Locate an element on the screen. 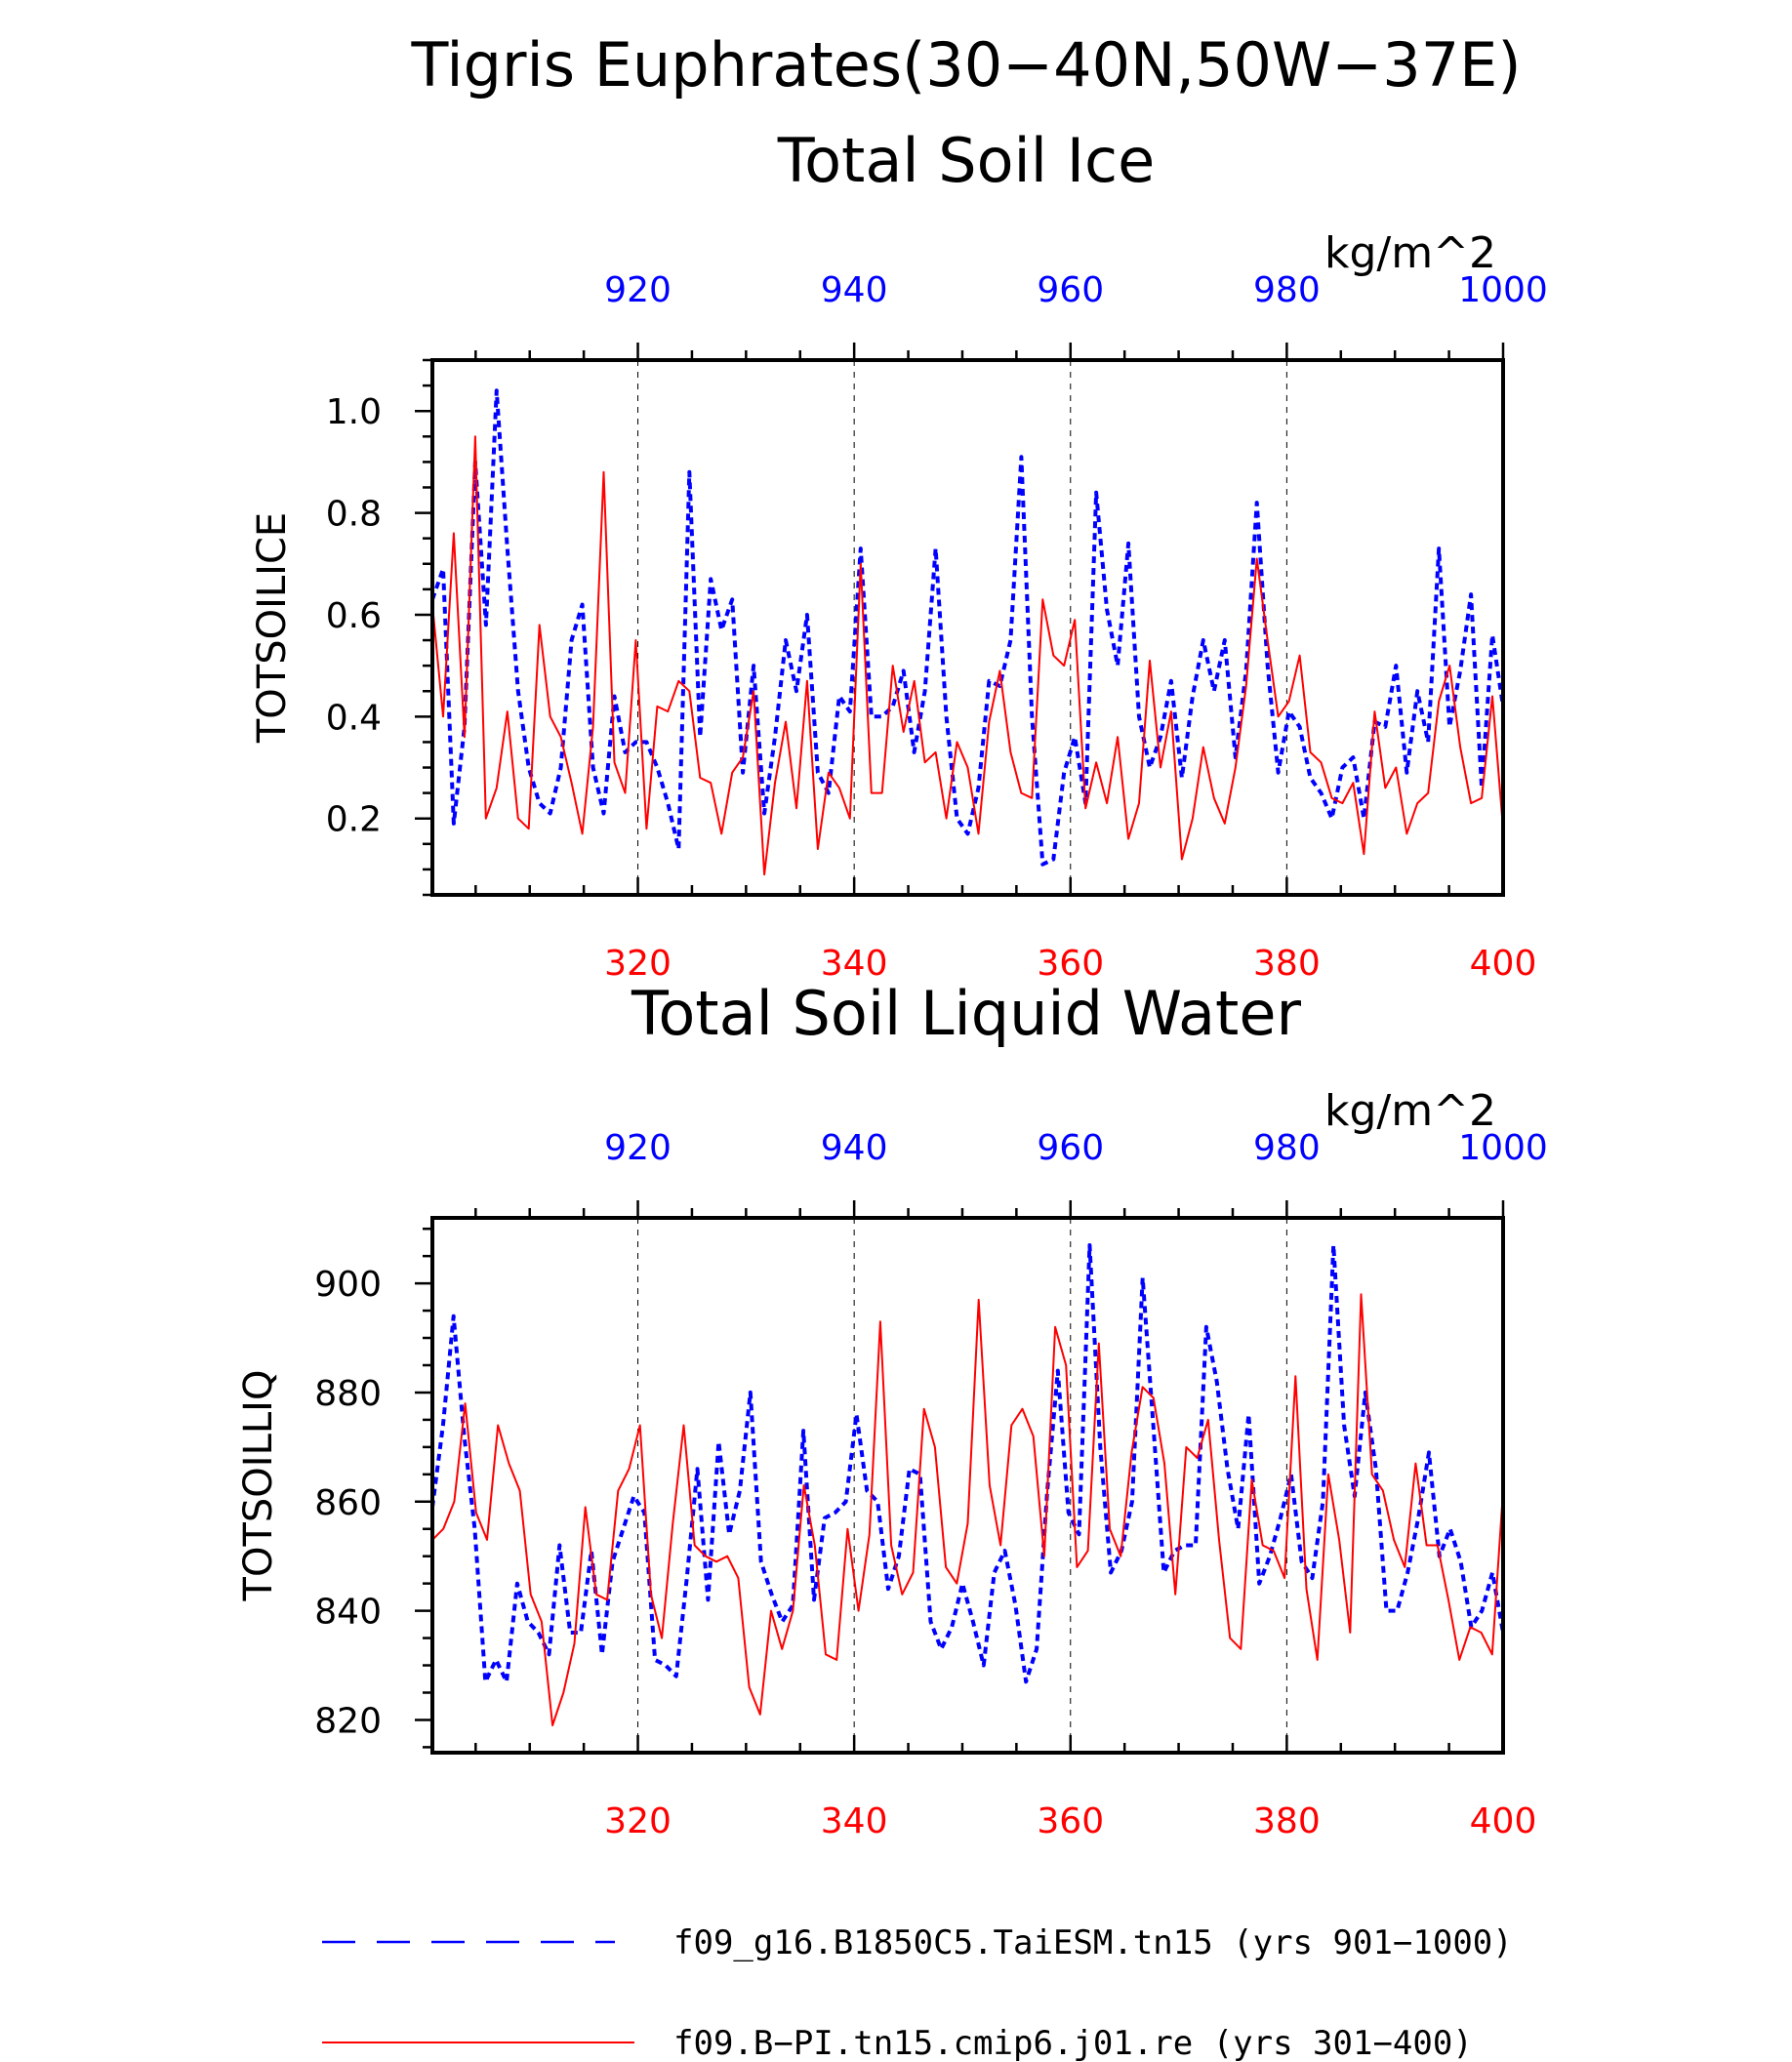 The width and height of the screenshot is (1792, 2062). y-tick-label: 0.4 is located at coordinates (354, 718).